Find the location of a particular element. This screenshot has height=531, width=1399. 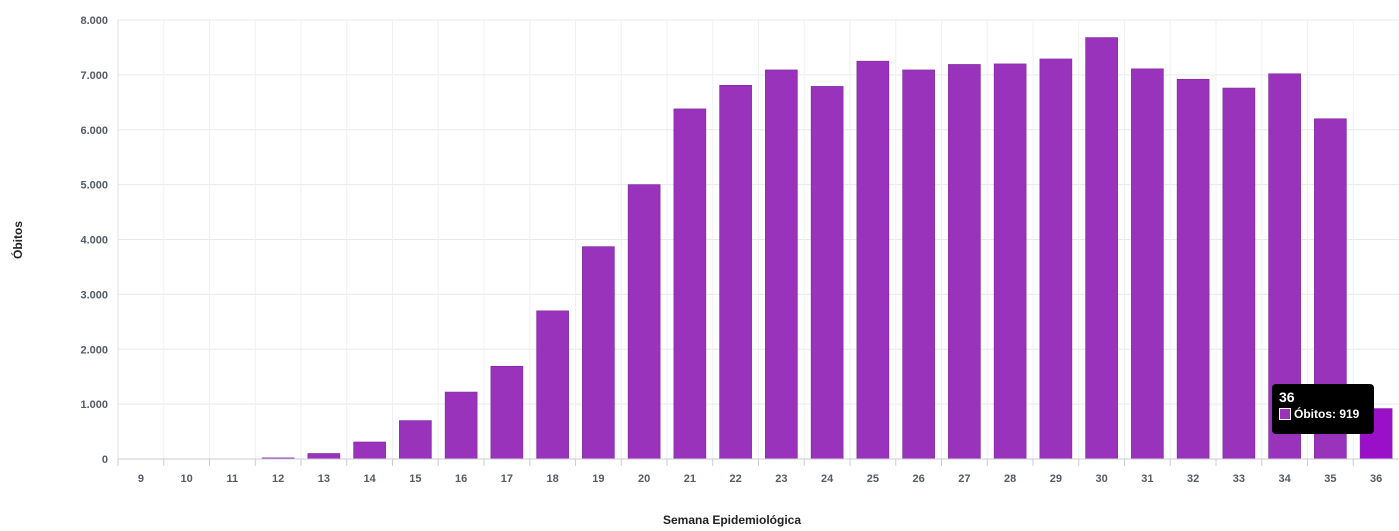

x-tick-label: 19 is located at coordinates (598, 479).